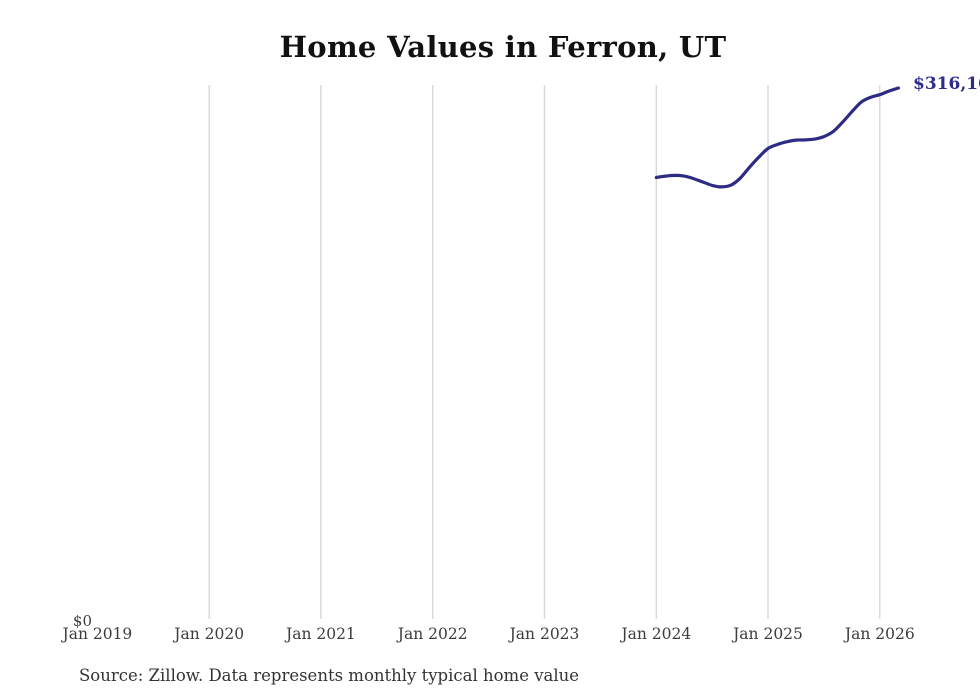 This screenshot has height=699, width=980. What do you see at coordinates (879, 634) in the screenshot?
I see `x-tick-label-jan-2026: Jan 2026` at bounding box center [879, 634].